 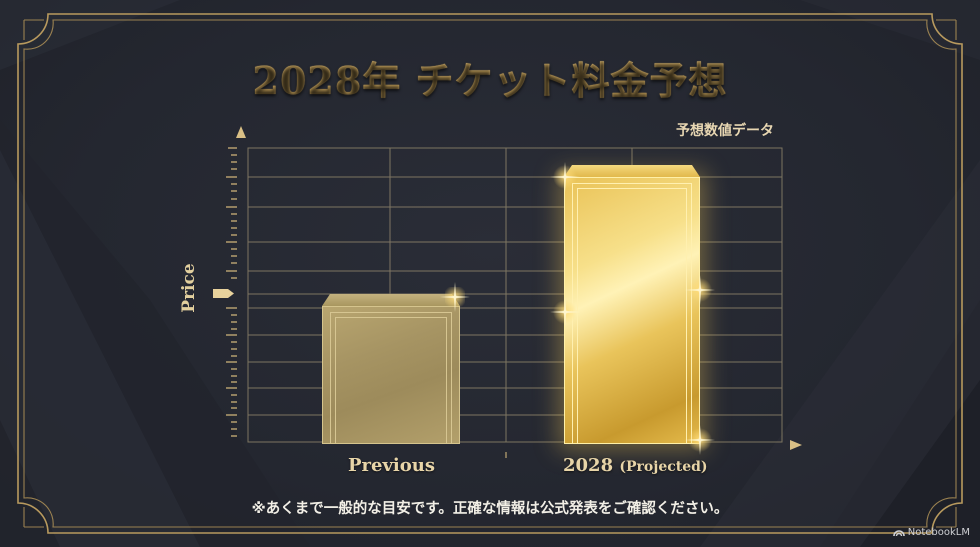 What do you see at coordinates (490, 77) in the screenshot?
I see `page-title: 2028年 チケット料金予想` at bounding box center [490, 77].